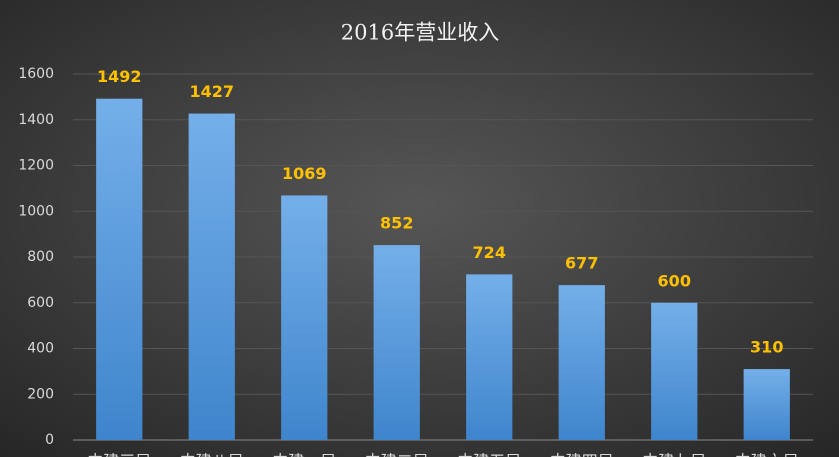 The image size is (839, 457). What do you see at coordinates (489, 252) in the screenshot?
I see `data-label: 724` at bounding box center [489, 252].